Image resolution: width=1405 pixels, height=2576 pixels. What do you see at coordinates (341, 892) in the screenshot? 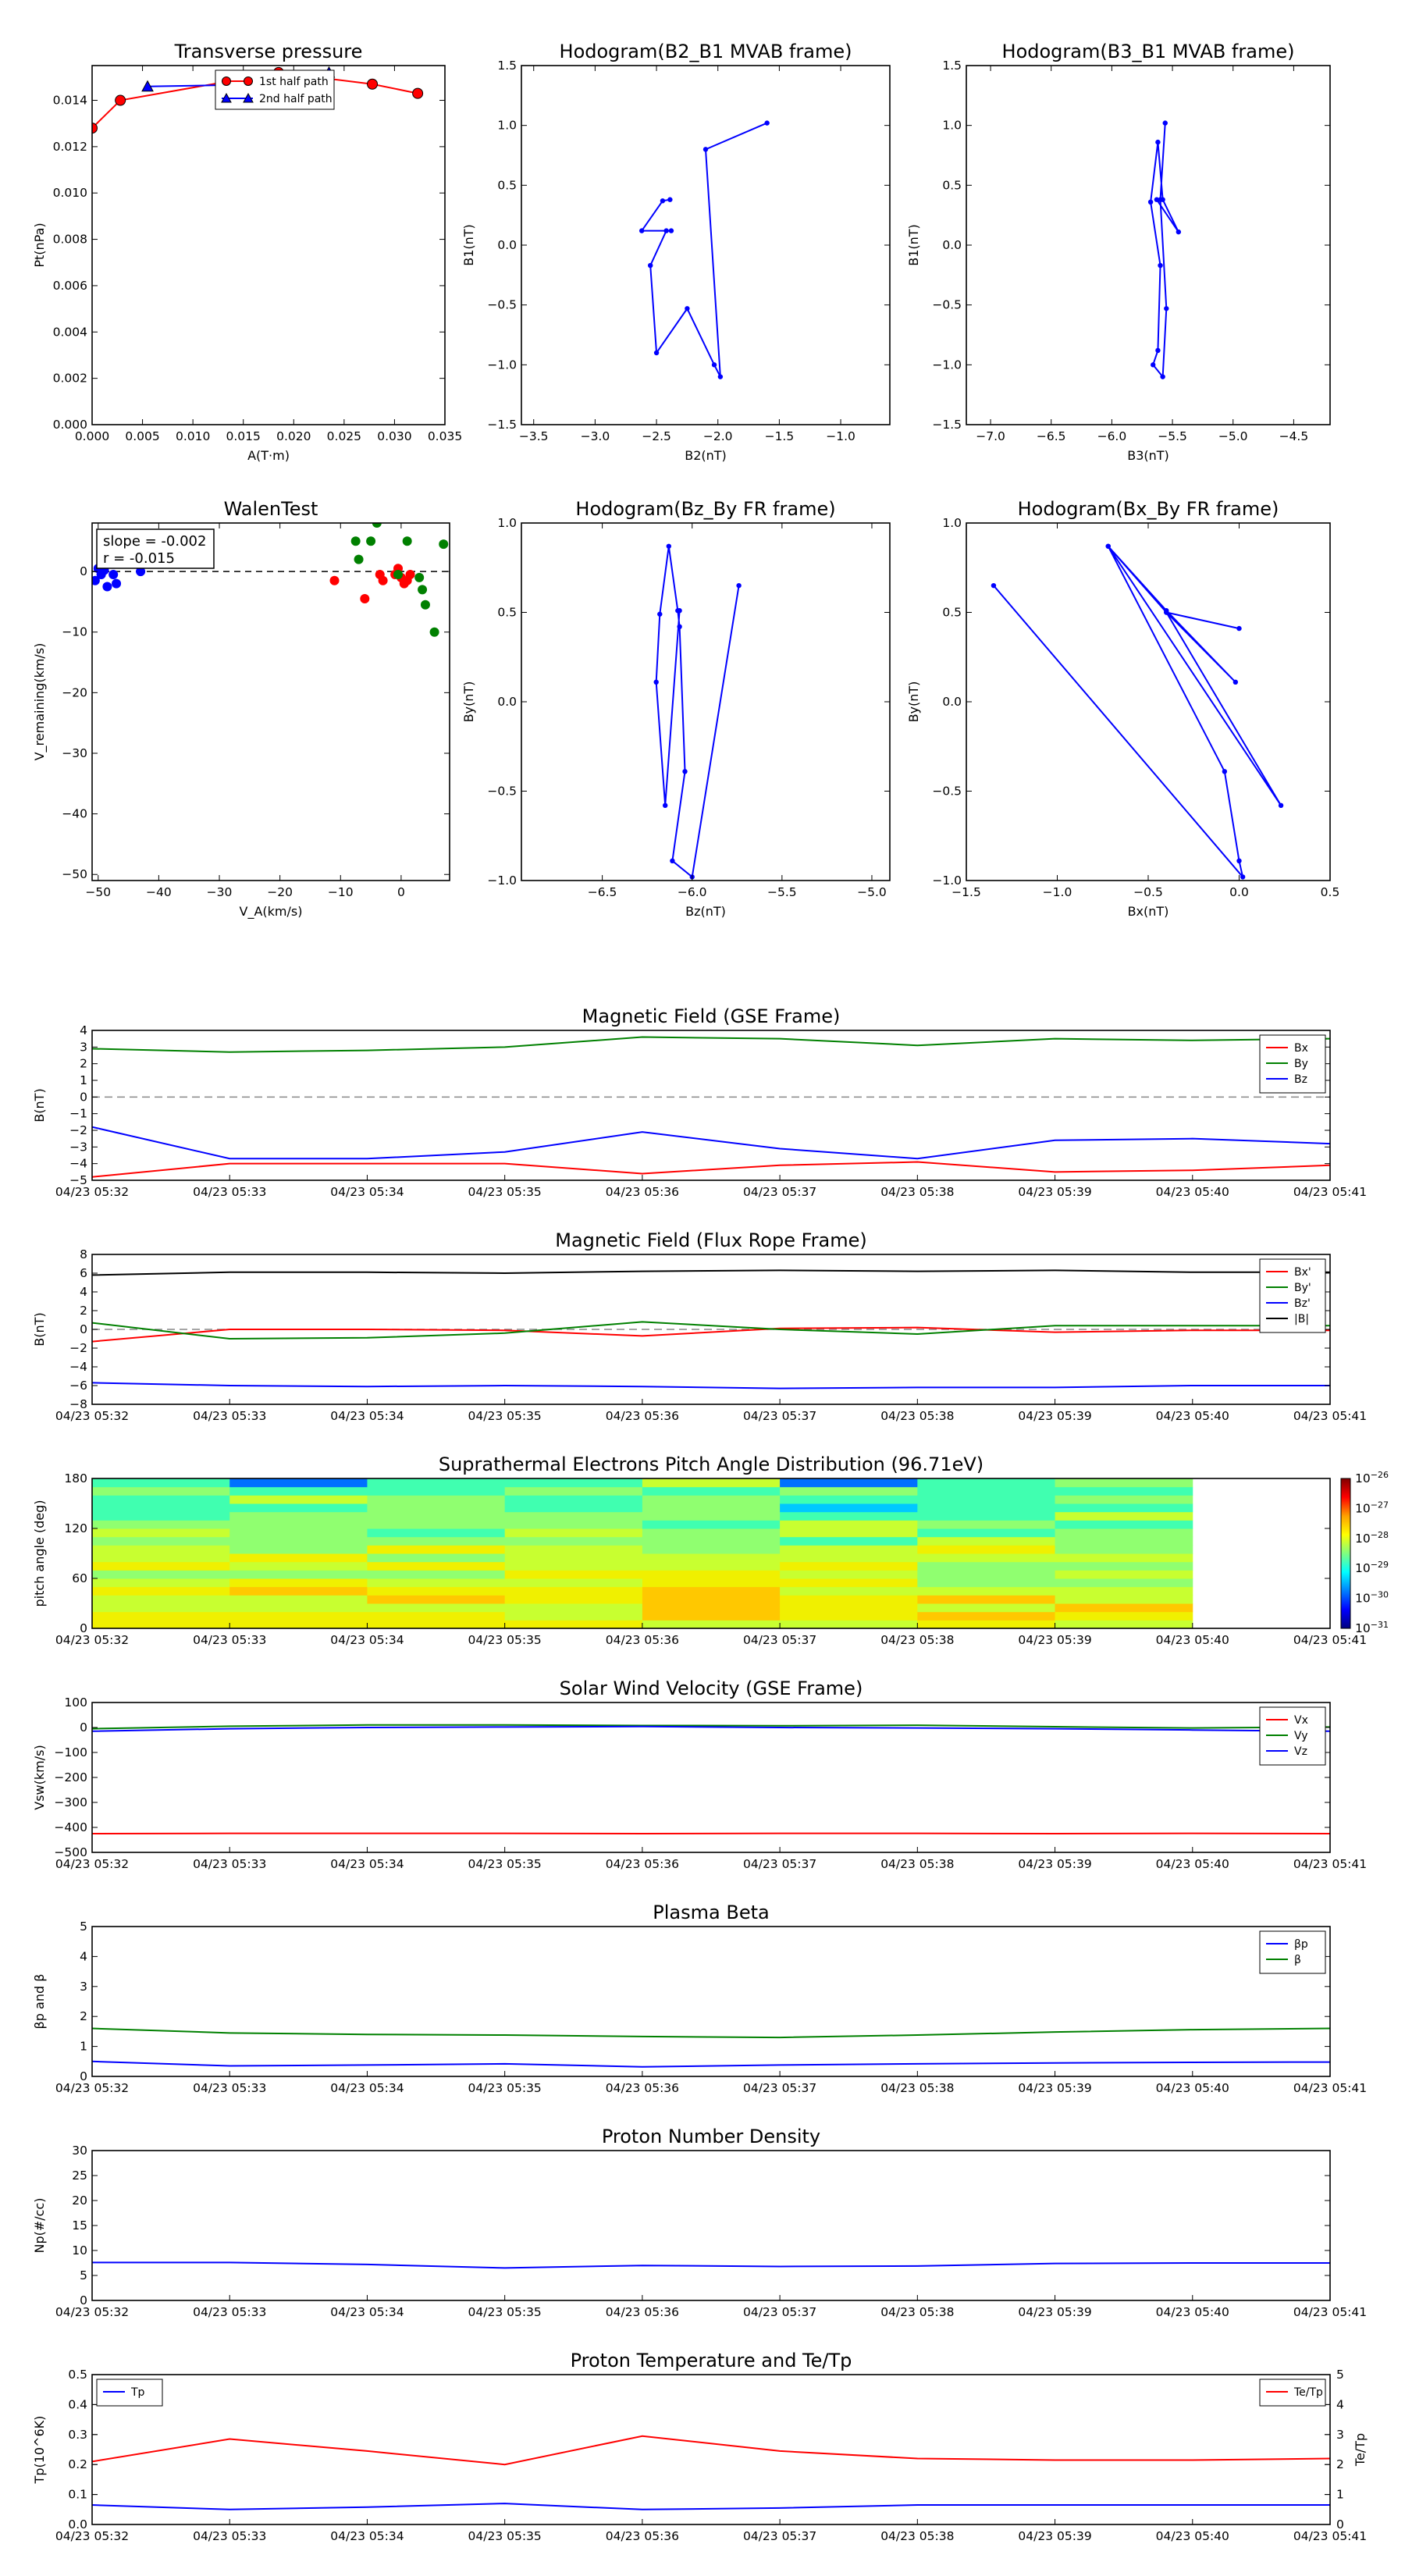
I see `x-tick-label: −10` at bounding box center [341, 892].